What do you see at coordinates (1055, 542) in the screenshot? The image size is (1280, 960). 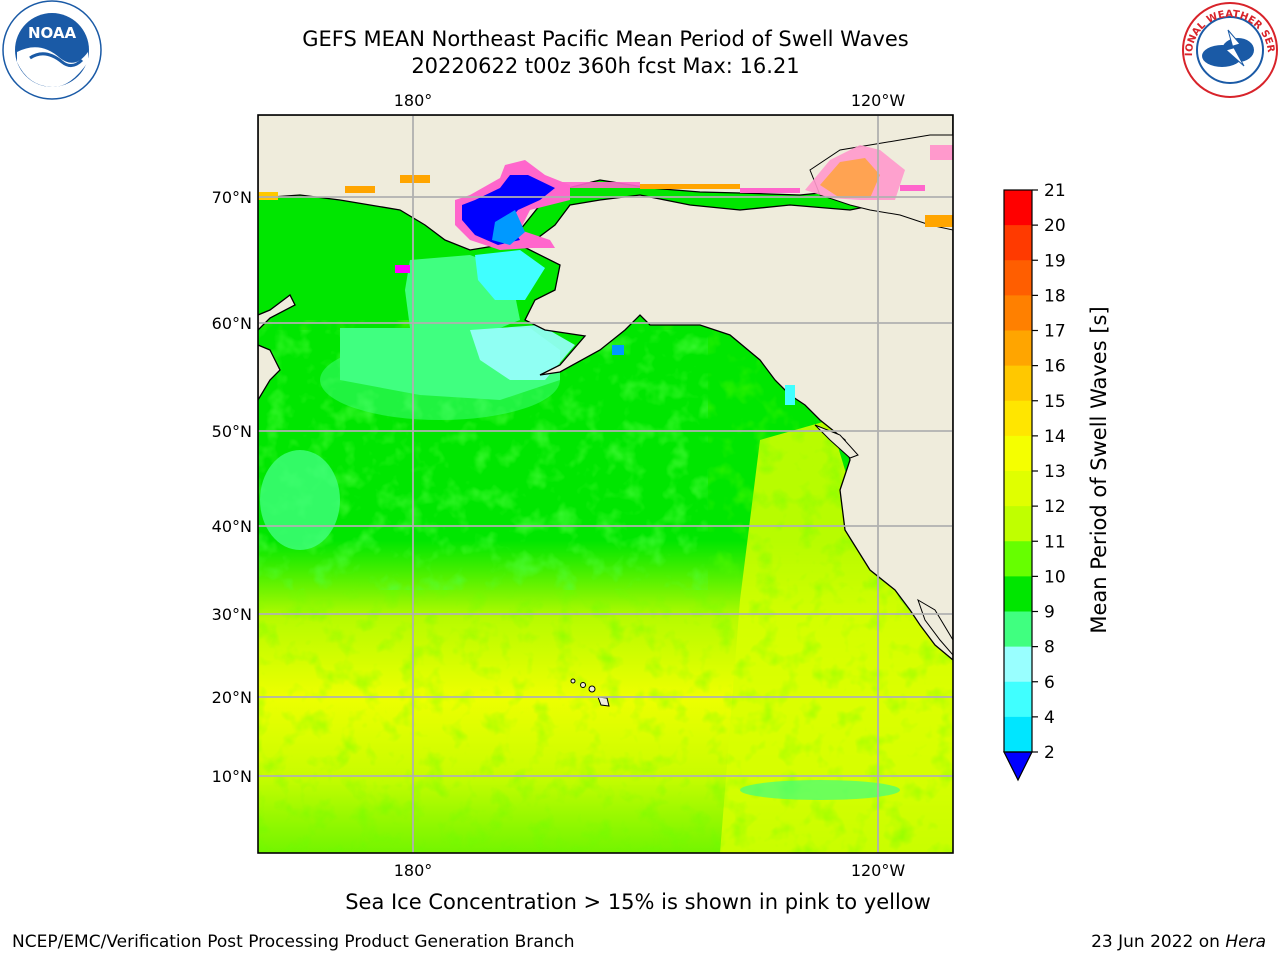 I see `colorbar-tick-label: 11` at bounding box center [1055, 542].